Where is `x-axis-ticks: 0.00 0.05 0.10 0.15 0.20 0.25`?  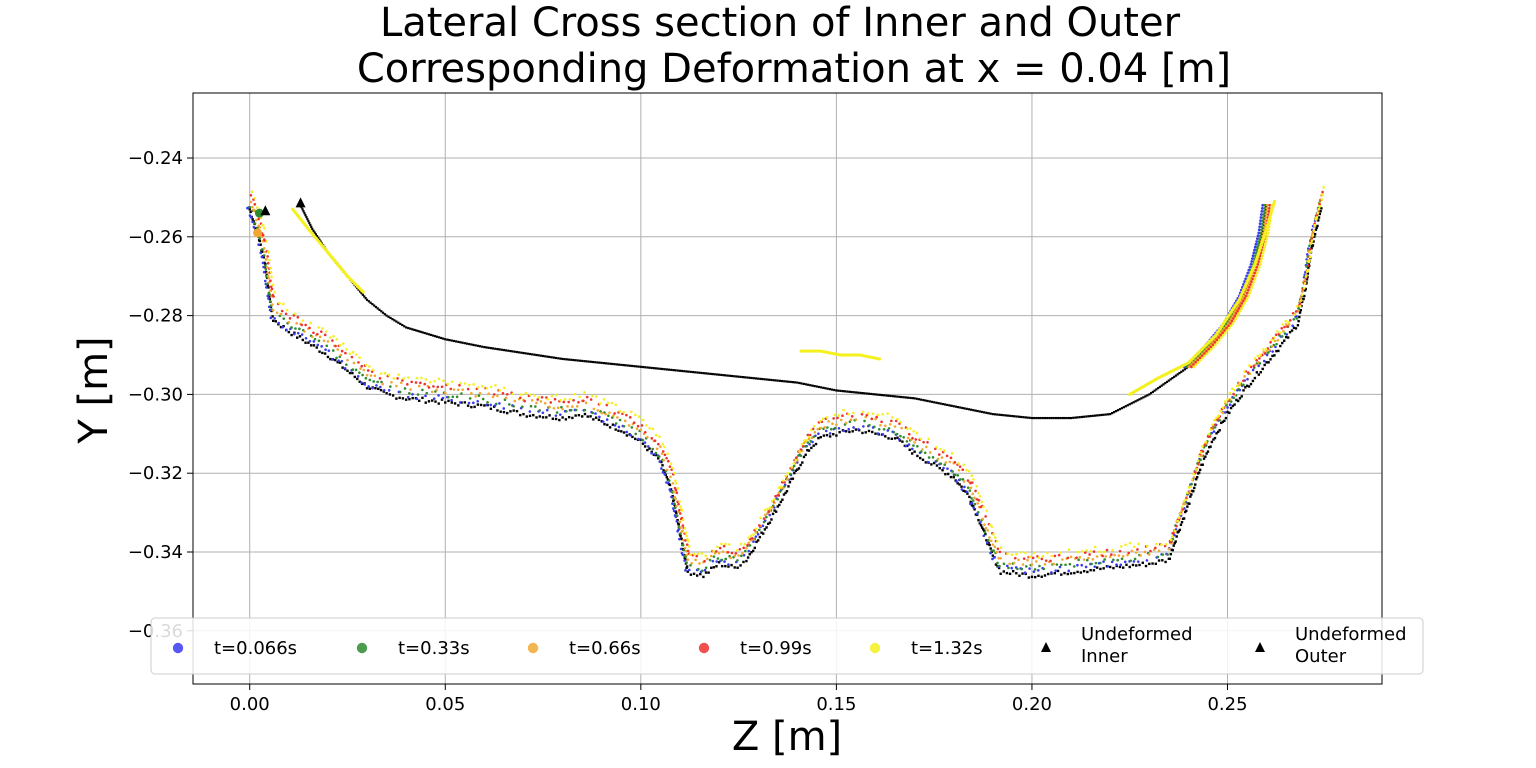 x-axis-ticks: 0.00 0.05 0.10 0.15 0.20 0.25 is located at coordinates (739, 699).